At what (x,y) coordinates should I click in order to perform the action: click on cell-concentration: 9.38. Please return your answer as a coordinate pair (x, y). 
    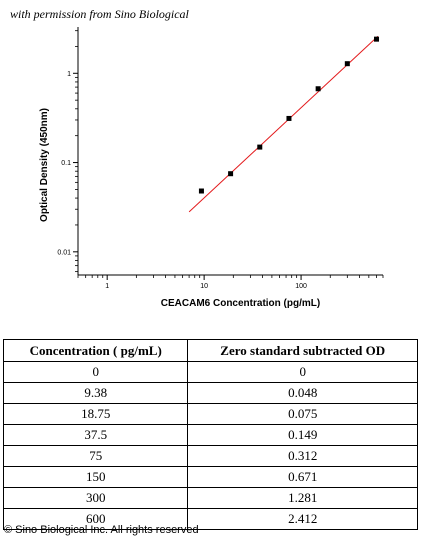
    Looking at the image, I should click on (95, 393).